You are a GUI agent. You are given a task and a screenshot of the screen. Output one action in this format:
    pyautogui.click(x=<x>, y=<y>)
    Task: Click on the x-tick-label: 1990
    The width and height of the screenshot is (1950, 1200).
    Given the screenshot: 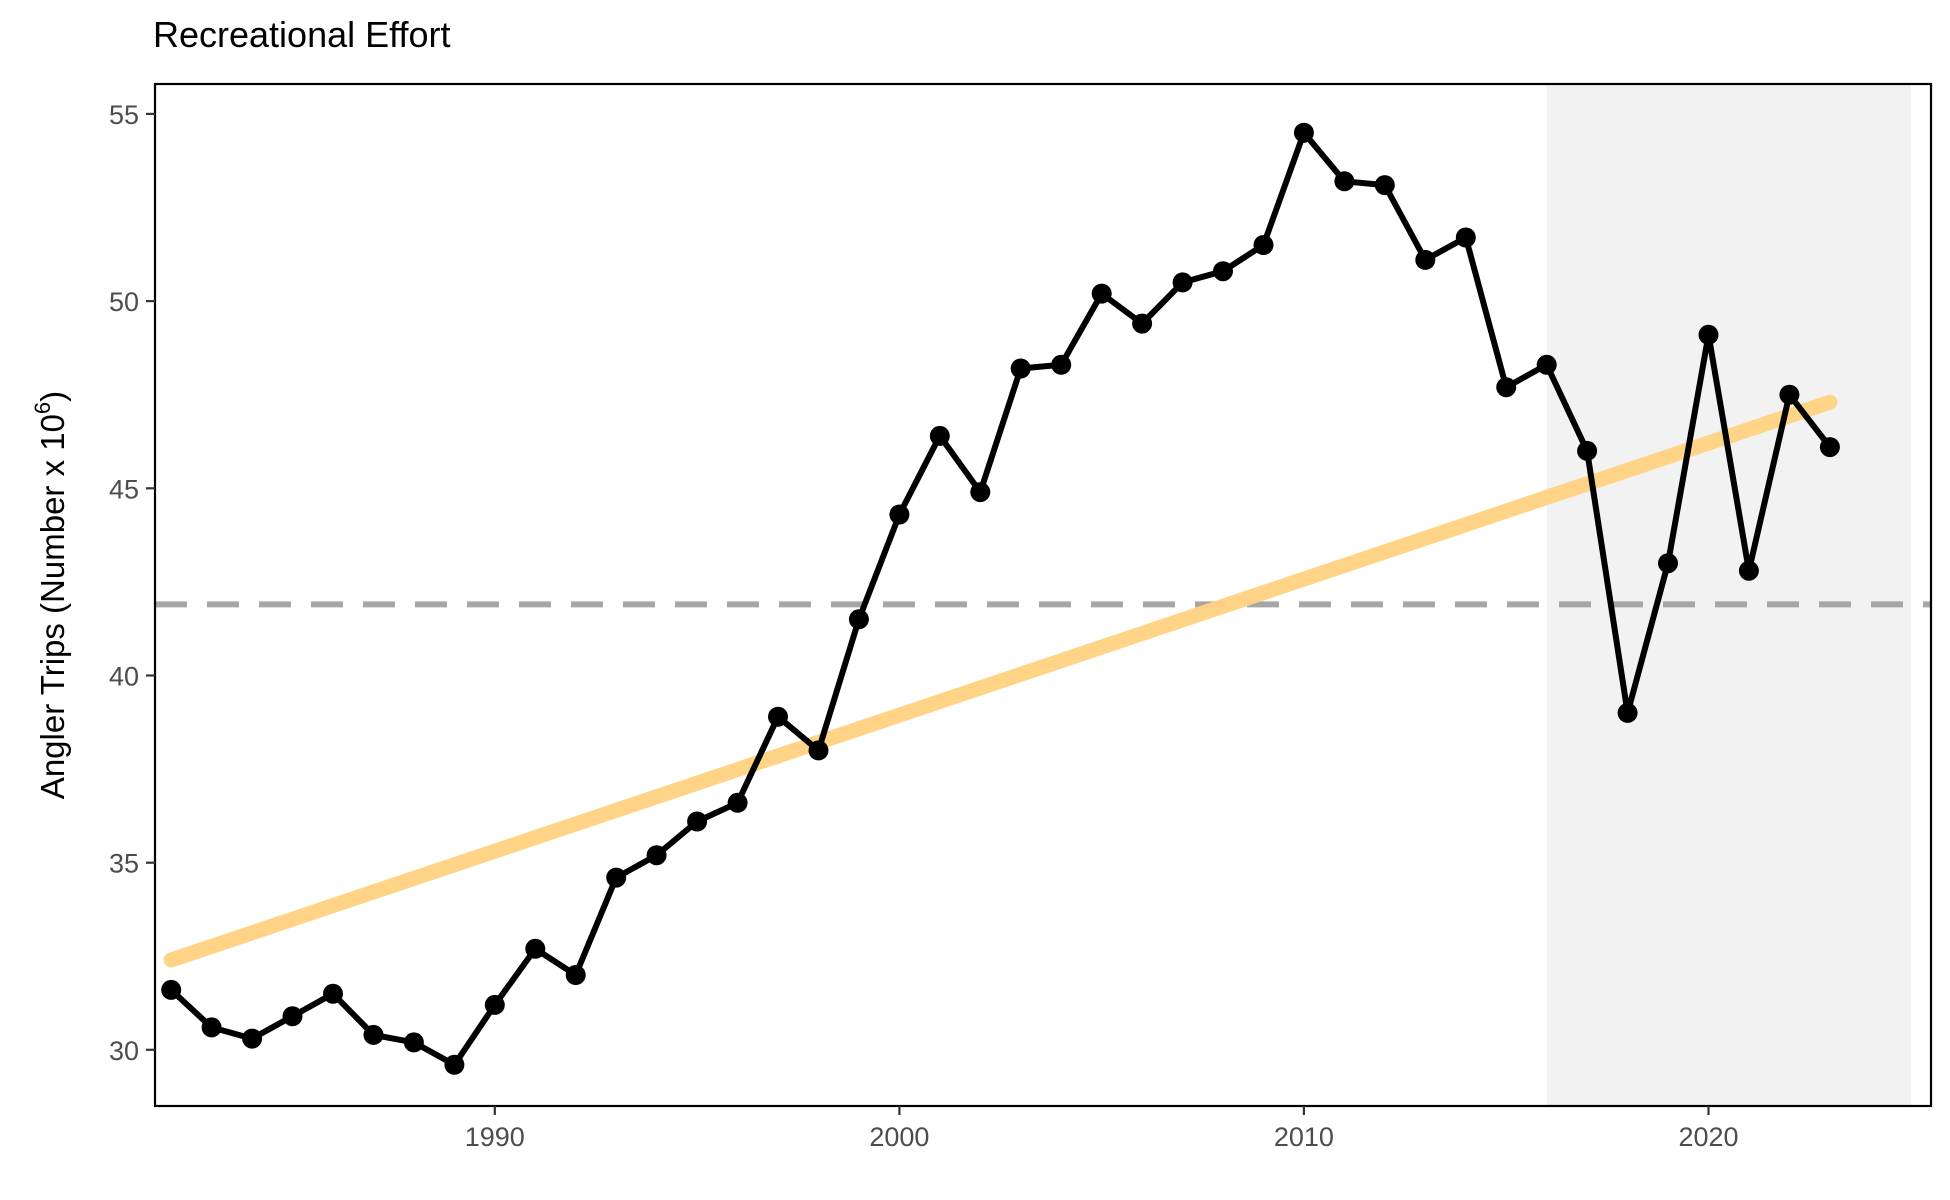 What is the action you would take?
    pyautogui.click(x=495, y=1137)
    